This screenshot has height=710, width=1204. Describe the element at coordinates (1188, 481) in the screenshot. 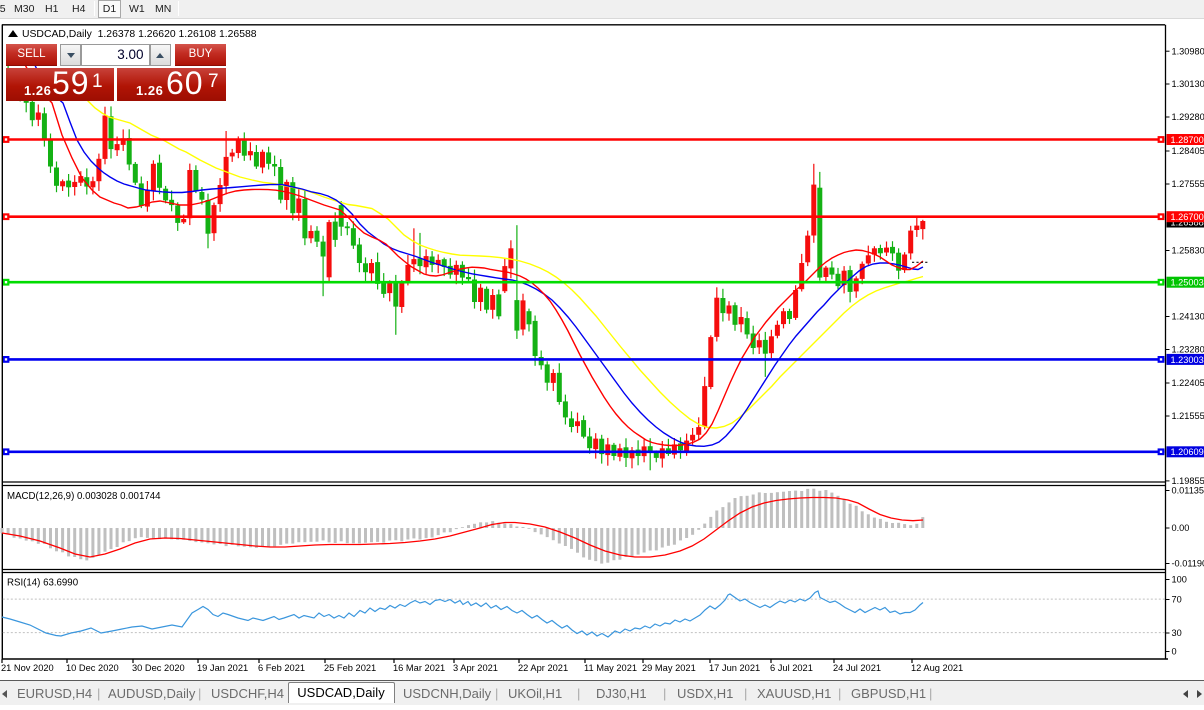

I see `svg-text: 1.19855` at that location.